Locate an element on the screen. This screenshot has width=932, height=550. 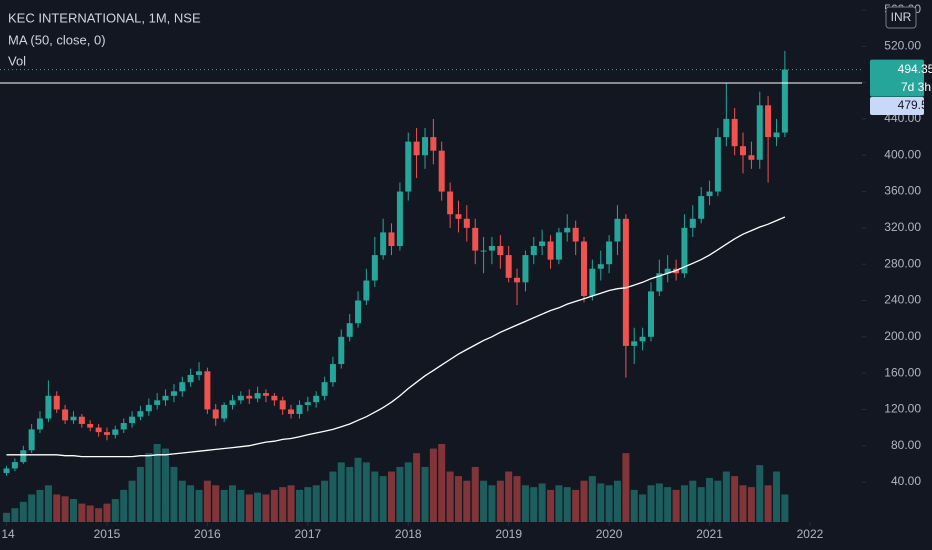
x-tick-label: 2019 is located at coordinates (508, 534).